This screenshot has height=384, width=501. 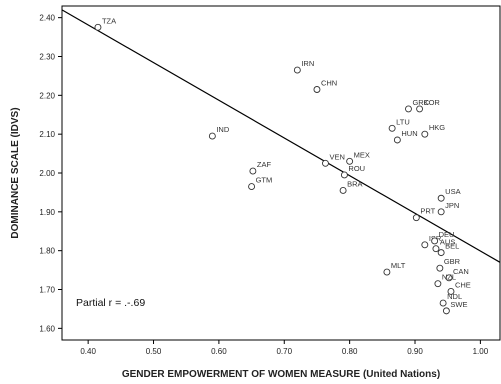 What do you see at coordinates (110, 303) in the screenshot?
I see `partial-r-annotation: Partial r = .-.69` at bounding box center [110, 303].